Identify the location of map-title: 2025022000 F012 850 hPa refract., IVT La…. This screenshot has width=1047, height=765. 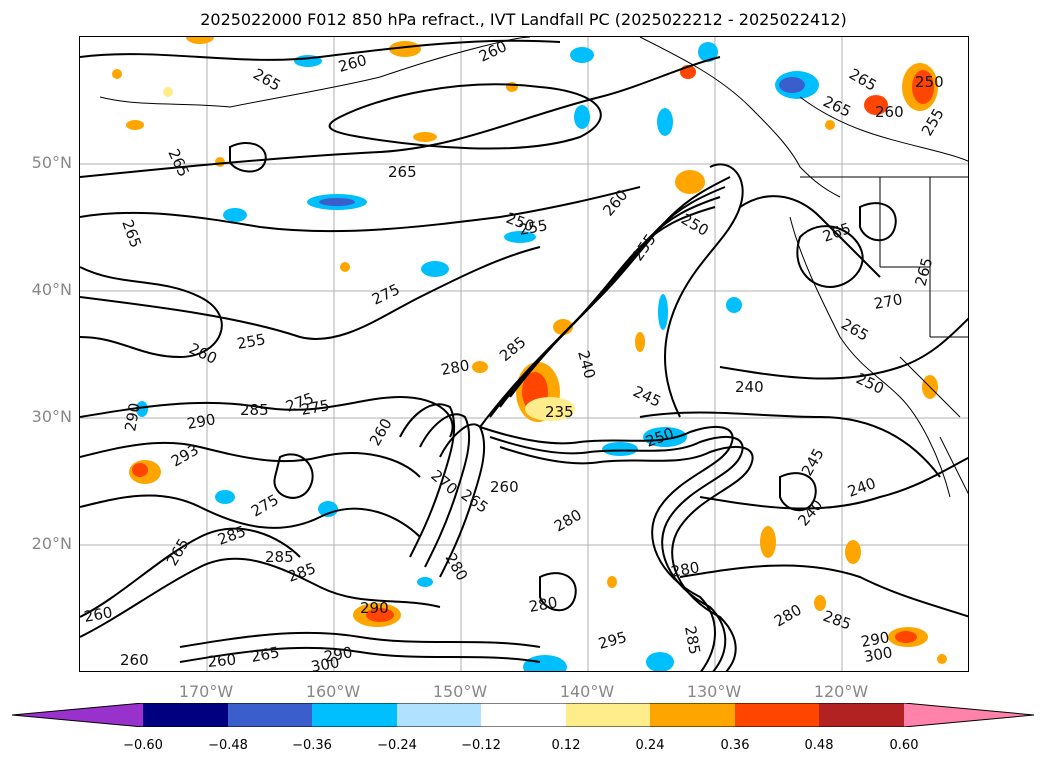
(523, 19).